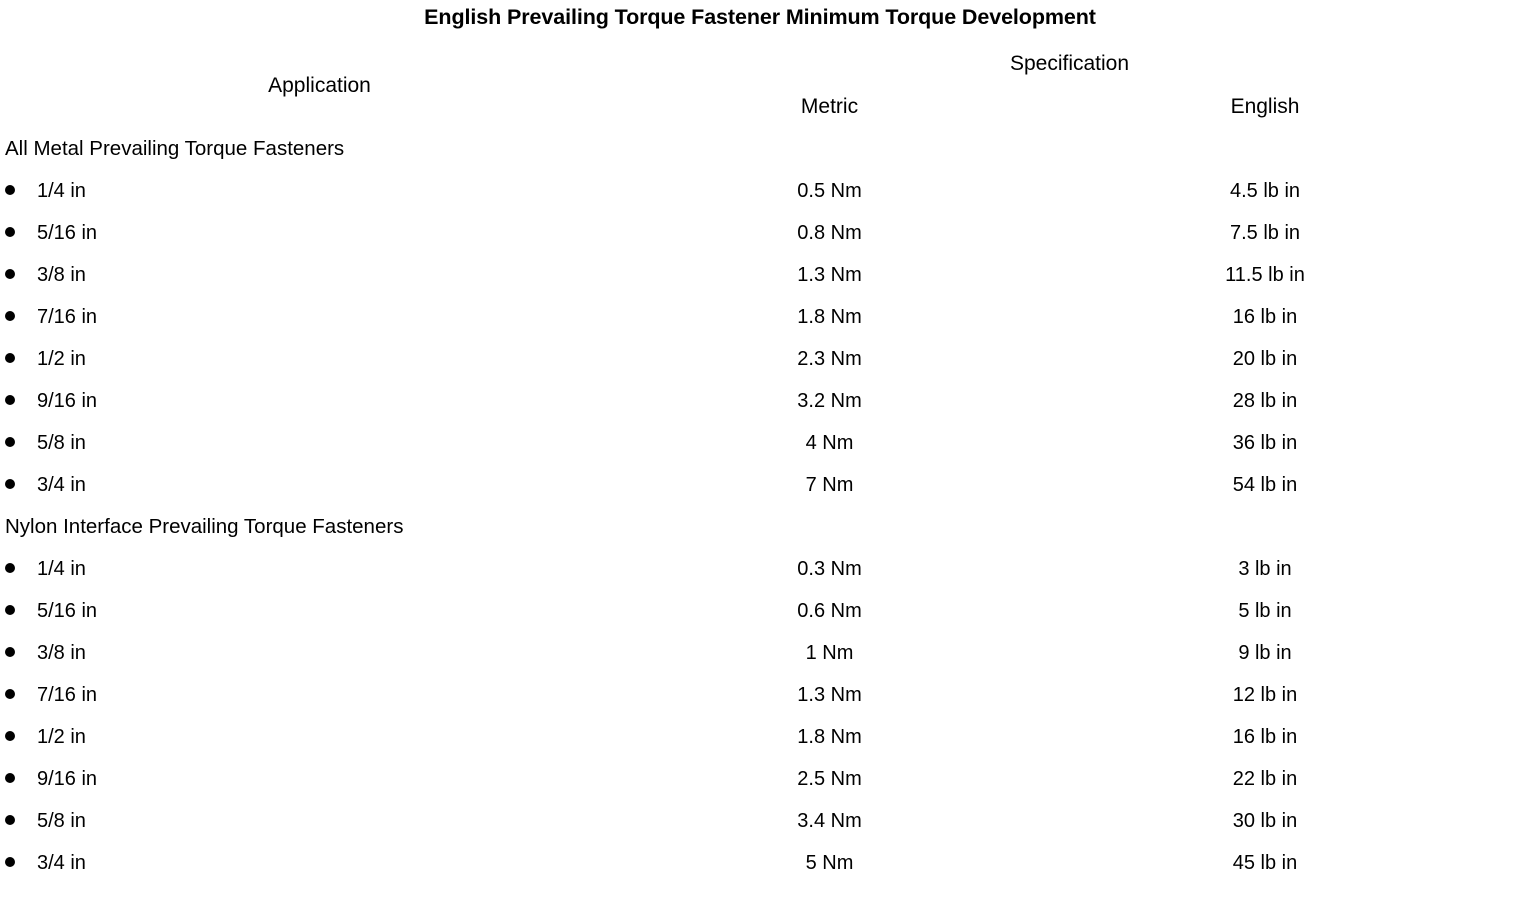 This screenshot has width=1520, height=898. What do you see at coordinates (829, 568) in the screenshot?
I see `cell-metric-value: 0.3 Nm` at bounding box center [829, 568].